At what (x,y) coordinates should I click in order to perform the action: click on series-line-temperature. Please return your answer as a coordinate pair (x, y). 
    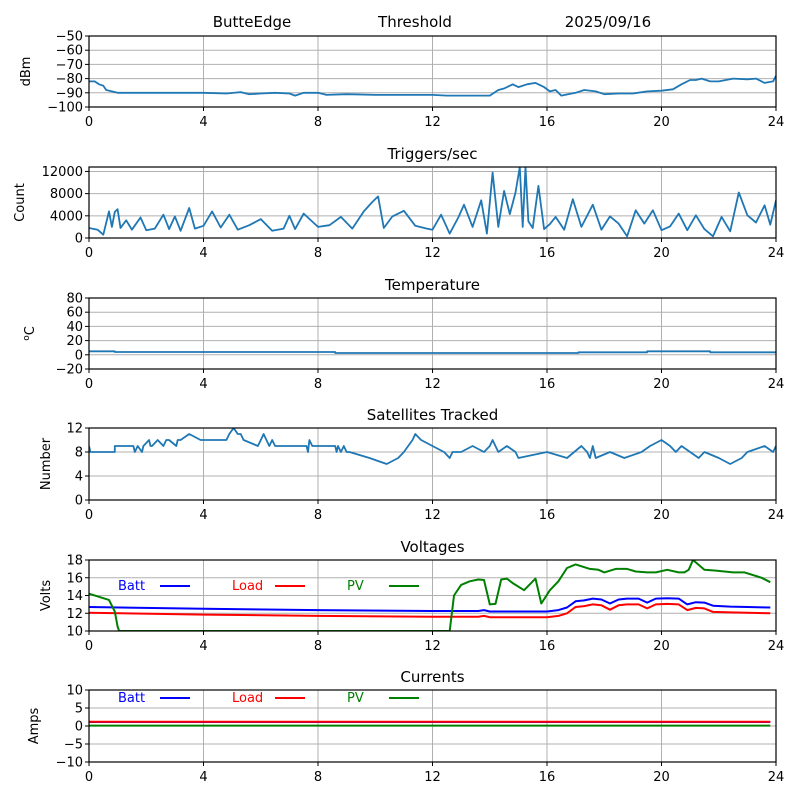
    Looking at the image, I should click on (432, 352).